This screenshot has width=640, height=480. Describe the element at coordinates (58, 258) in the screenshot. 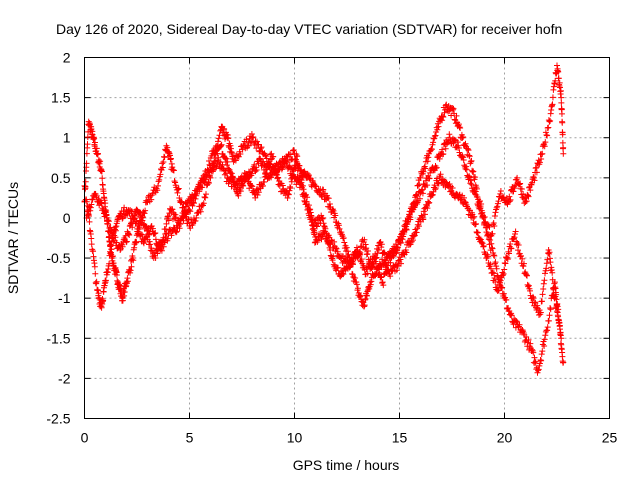

I see `y-tick-label: -0.5` at that location.